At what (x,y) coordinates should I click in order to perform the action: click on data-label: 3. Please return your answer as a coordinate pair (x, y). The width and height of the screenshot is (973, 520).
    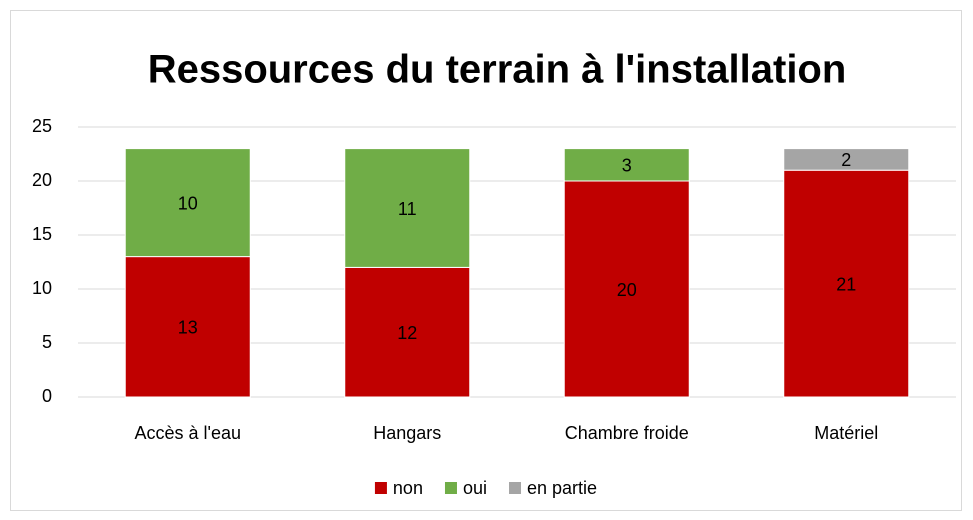
    Looking at the image, I should click on (627, 166).